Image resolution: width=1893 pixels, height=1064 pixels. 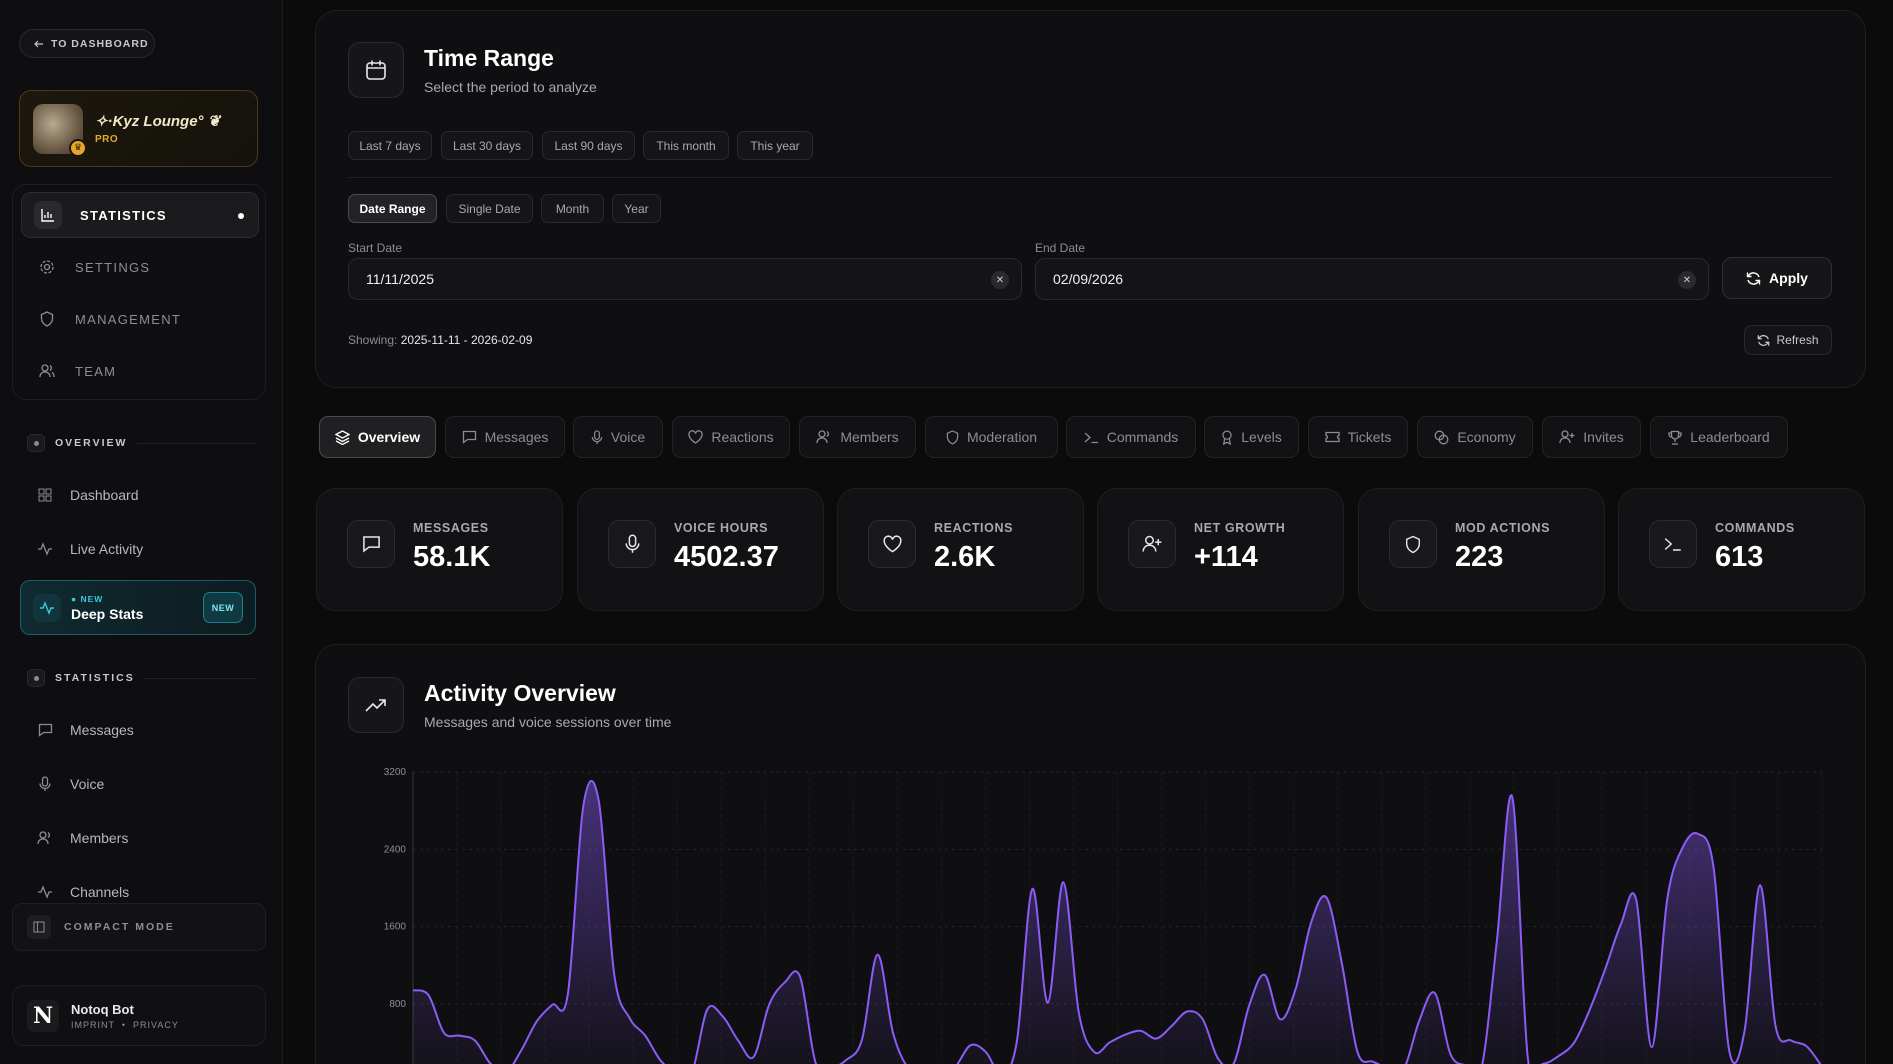 What do you see at coordinates (139, 1015) in the screenshot?
I see `bot-card: N Notoq Bot IMPRINT • PRIVACY` at bounding box center [139, 1015].